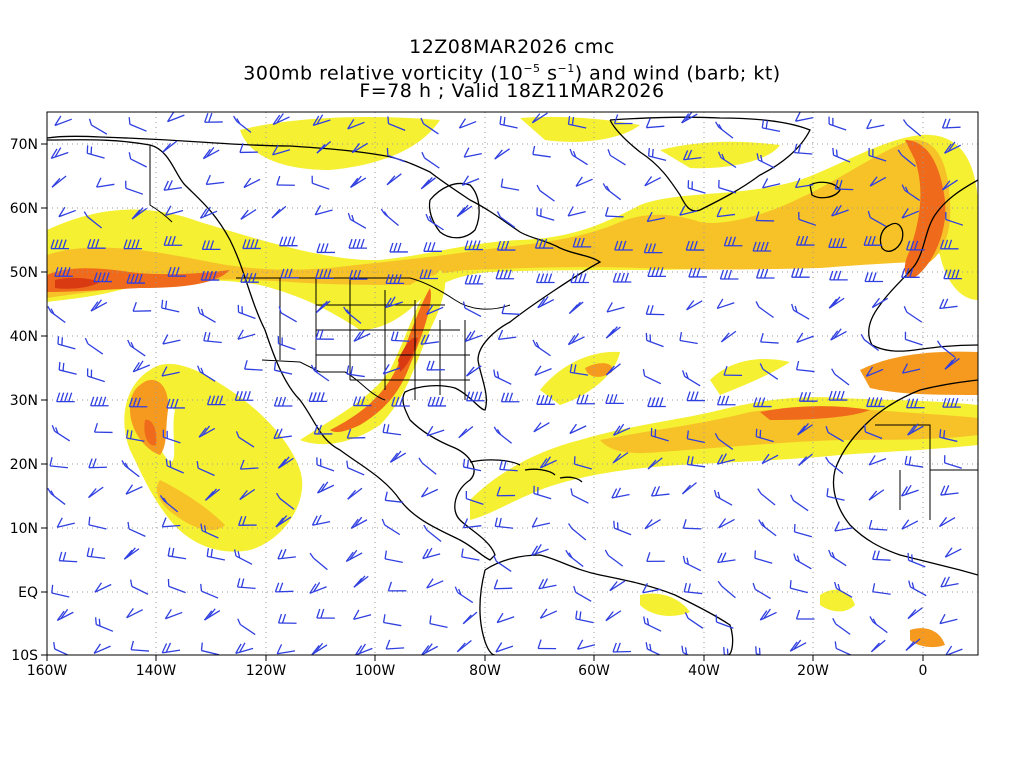  I want to click on vorticity-blob-atlantic-orange, so click(599, 370).